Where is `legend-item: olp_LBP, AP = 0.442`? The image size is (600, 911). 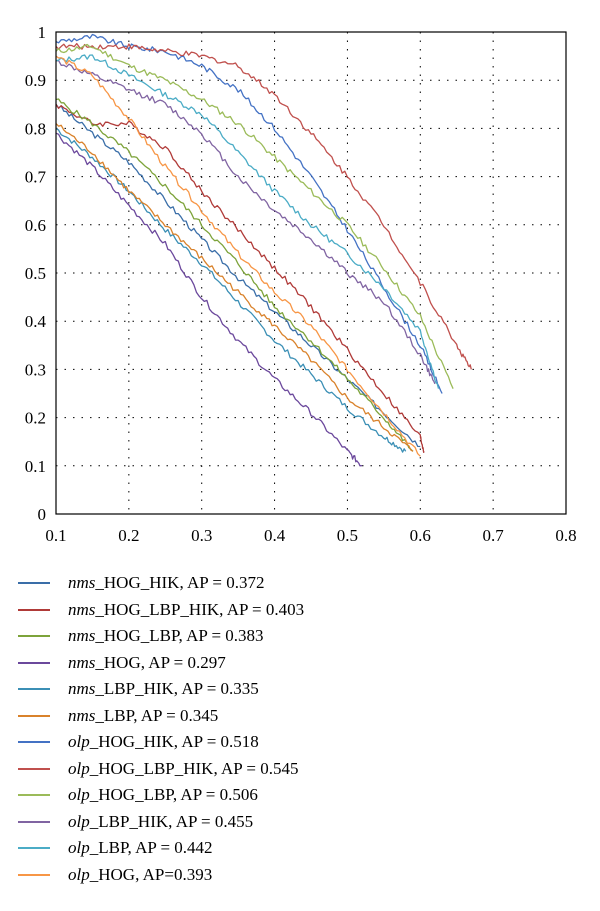
legend-item: olp_LBP, AP = 0.442 is located at coordinates (161, 848).